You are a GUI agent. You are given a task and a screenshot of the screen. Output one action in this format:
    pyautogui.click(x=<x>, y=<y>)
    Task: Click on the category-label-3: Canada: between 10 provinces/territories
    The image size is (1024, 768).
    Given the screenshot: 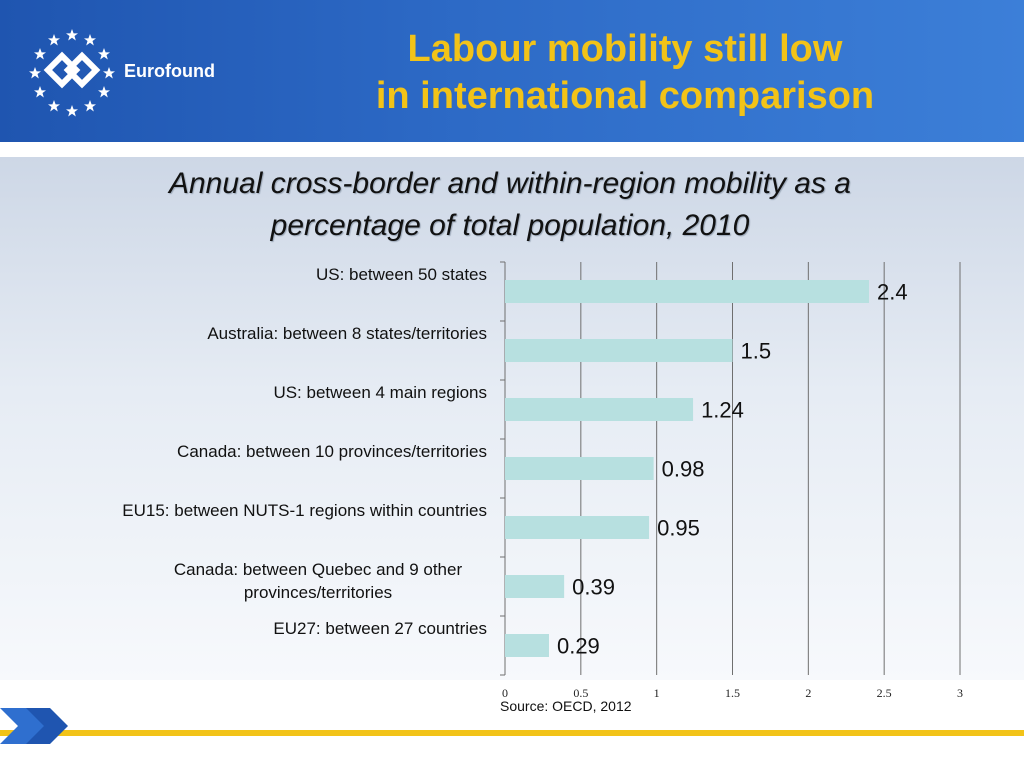 What is the action you would take?
    pyautogui.click(x=332, y=451)
    